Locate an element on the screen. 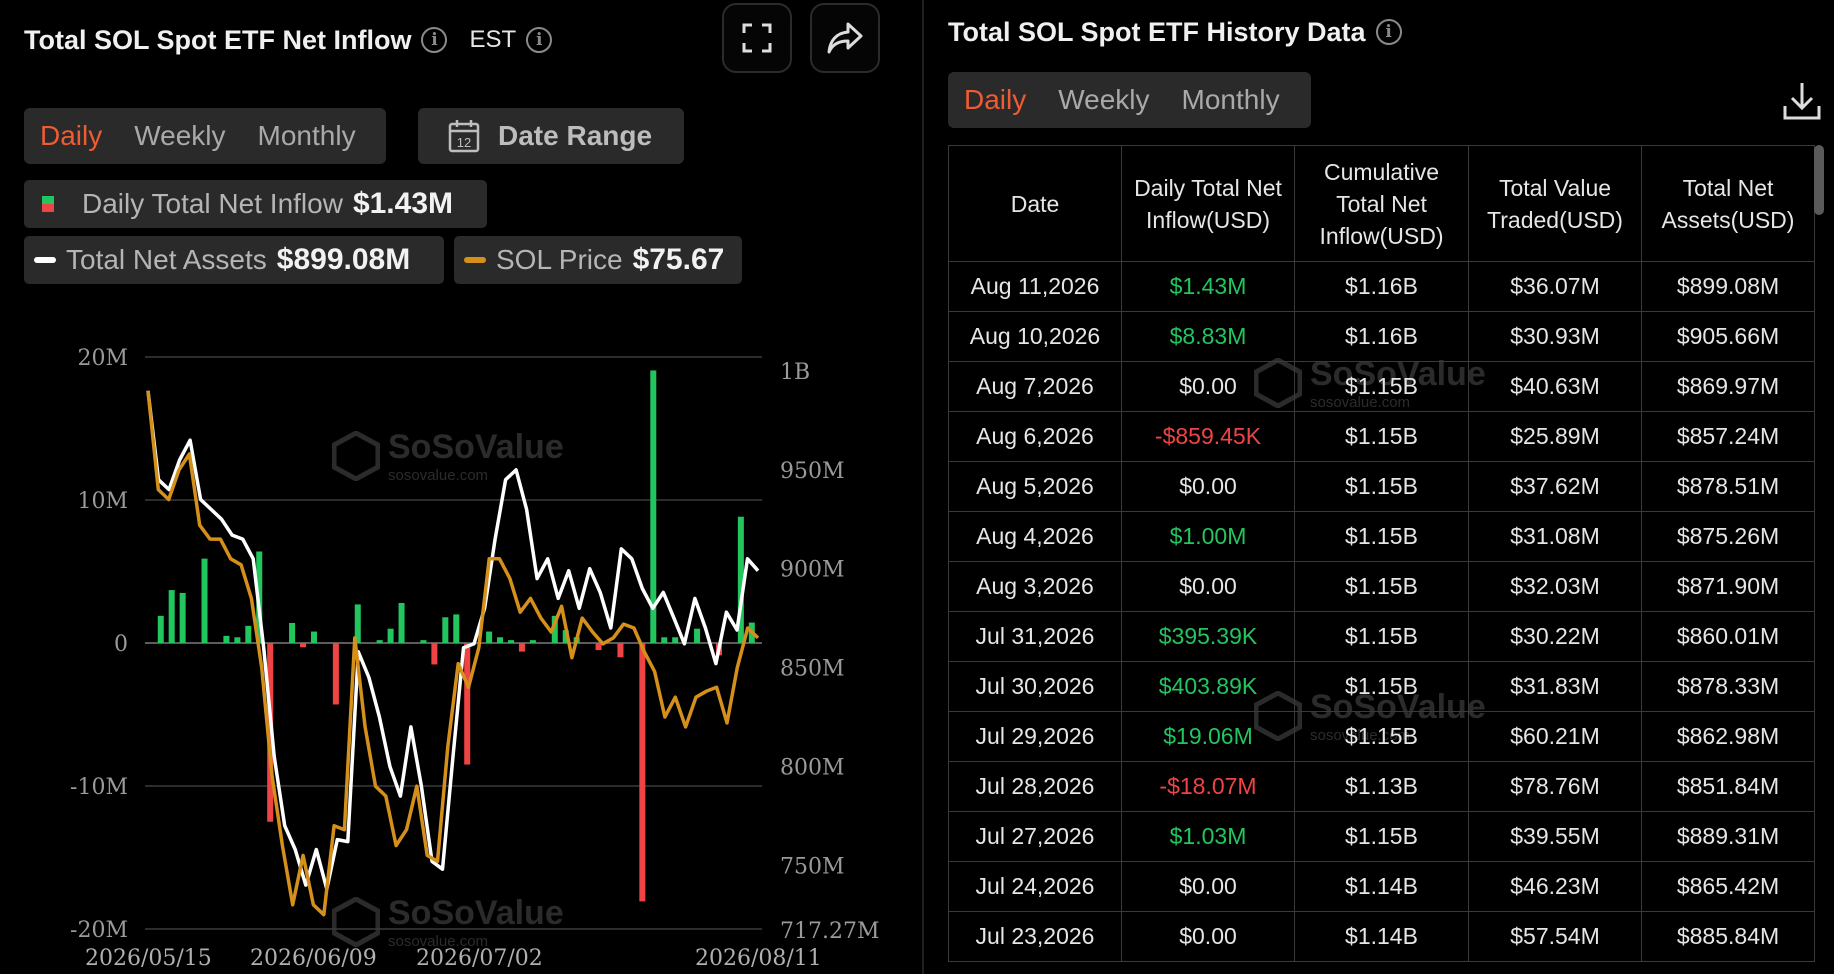 The height and width of the screenshot is (974, 1834). legend-price-label: SOL Price is located at coordinates (559, 259).